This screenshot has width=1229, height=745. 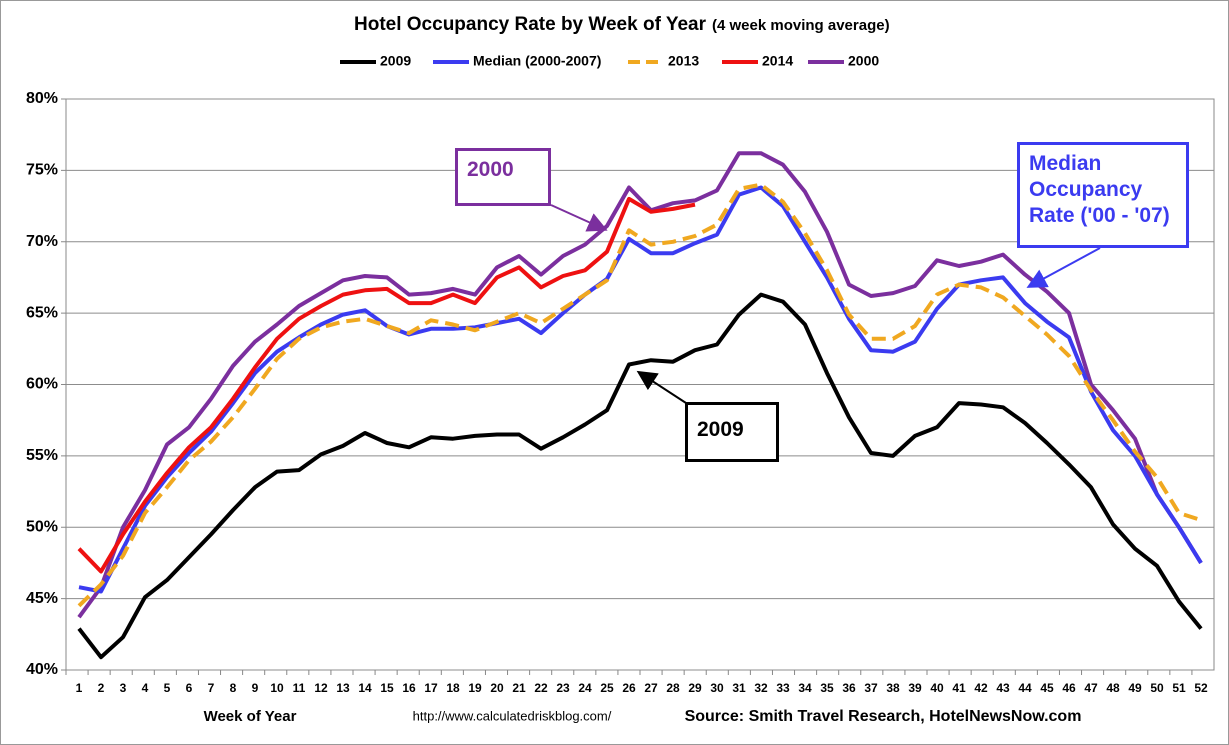 What do you see at coordinates (530, 24) in the screenshot?
I see `chart-title: Hotel Occupancy Rate by Week of Year` at bounding box center [530, 24].